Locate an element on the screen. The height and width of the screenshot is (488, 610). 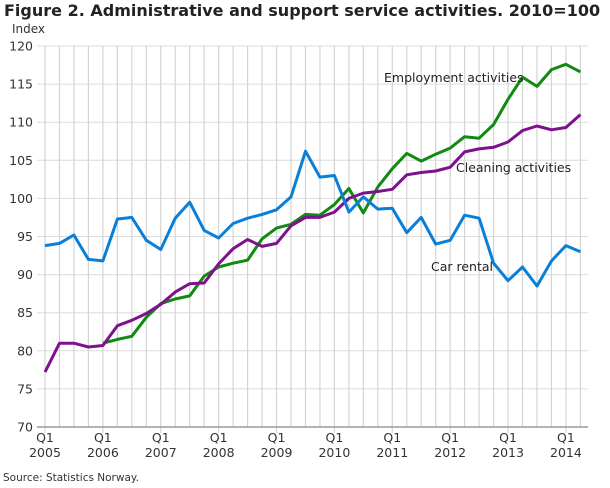
series-label-employment-activities: Employment activities is located at coordinates (454, 77).